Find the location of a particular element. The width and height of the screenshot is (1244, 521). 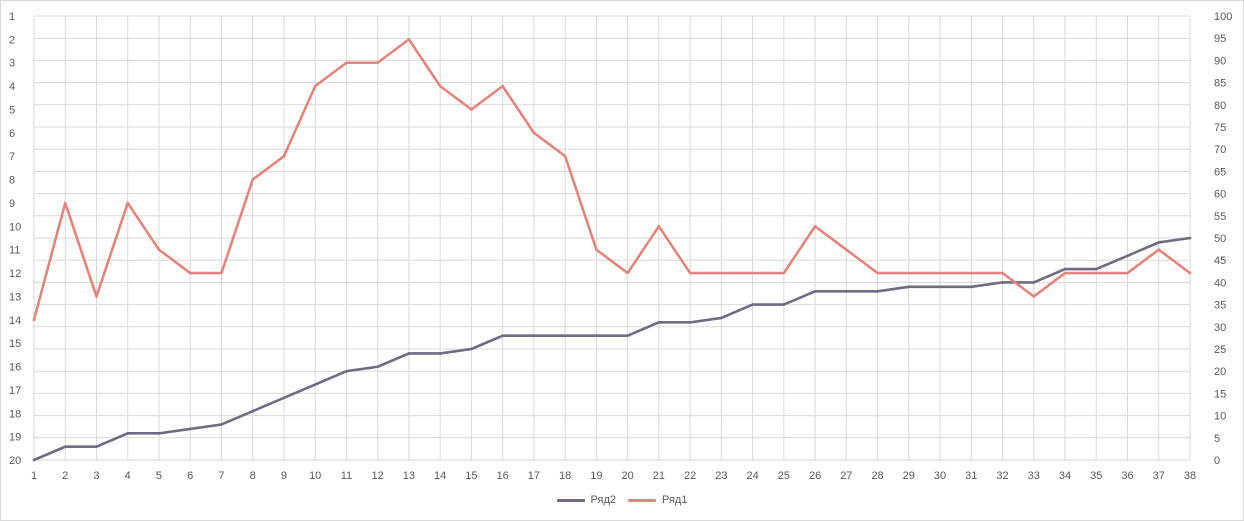

right-axis-tick-label: 85 is located at coordinates (1220, 84).